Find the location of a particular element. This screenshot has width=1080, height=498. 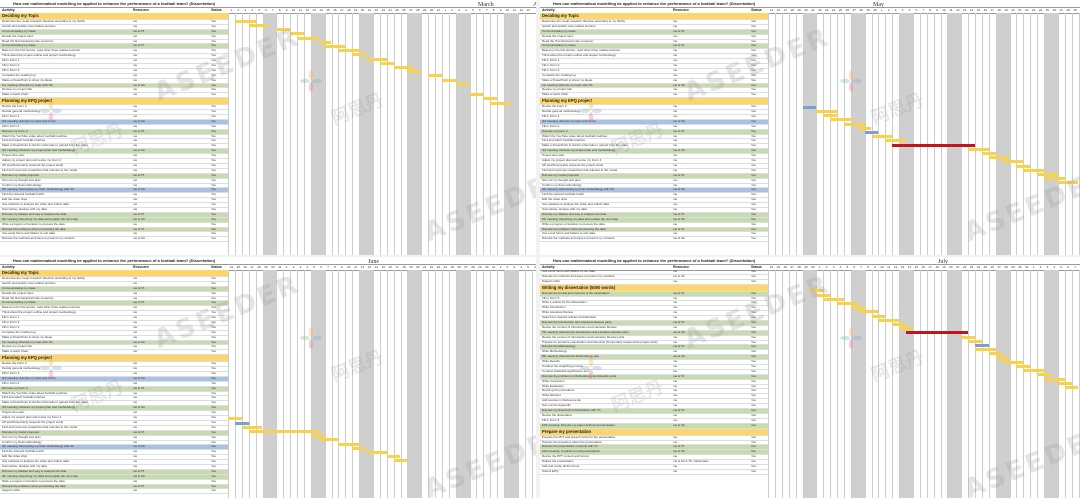

header-resource: Resource is located at coordinates (681, 10).